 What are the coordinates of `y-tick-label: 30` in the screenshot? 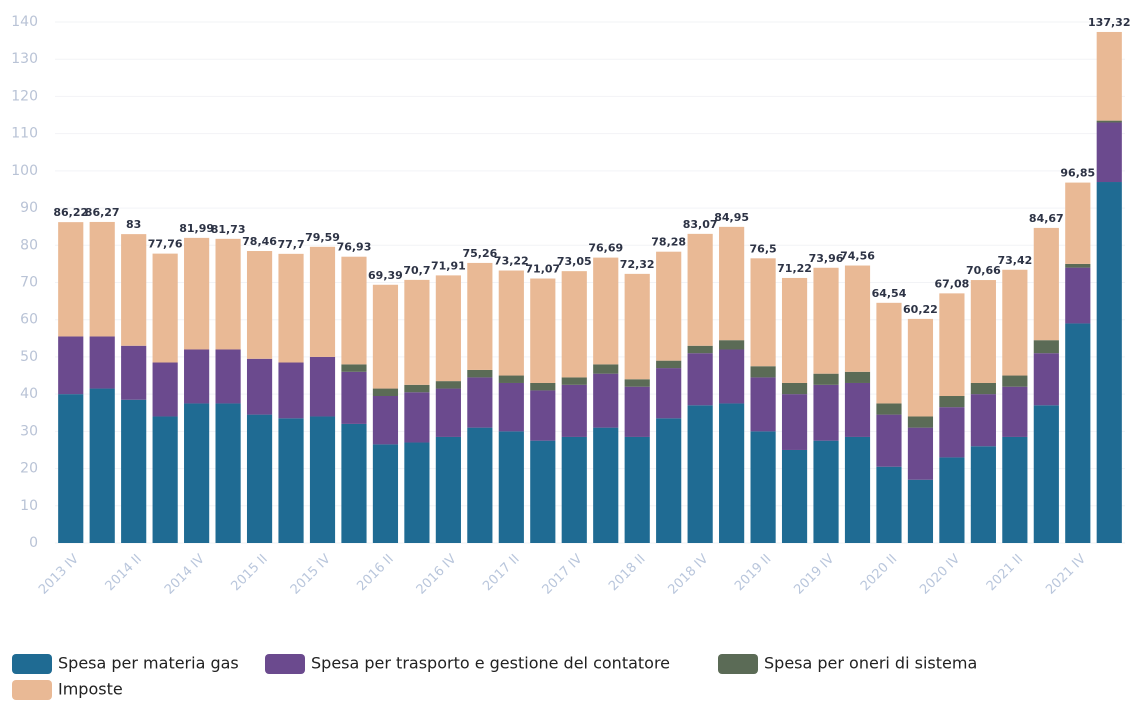 It's located at (29, 431).